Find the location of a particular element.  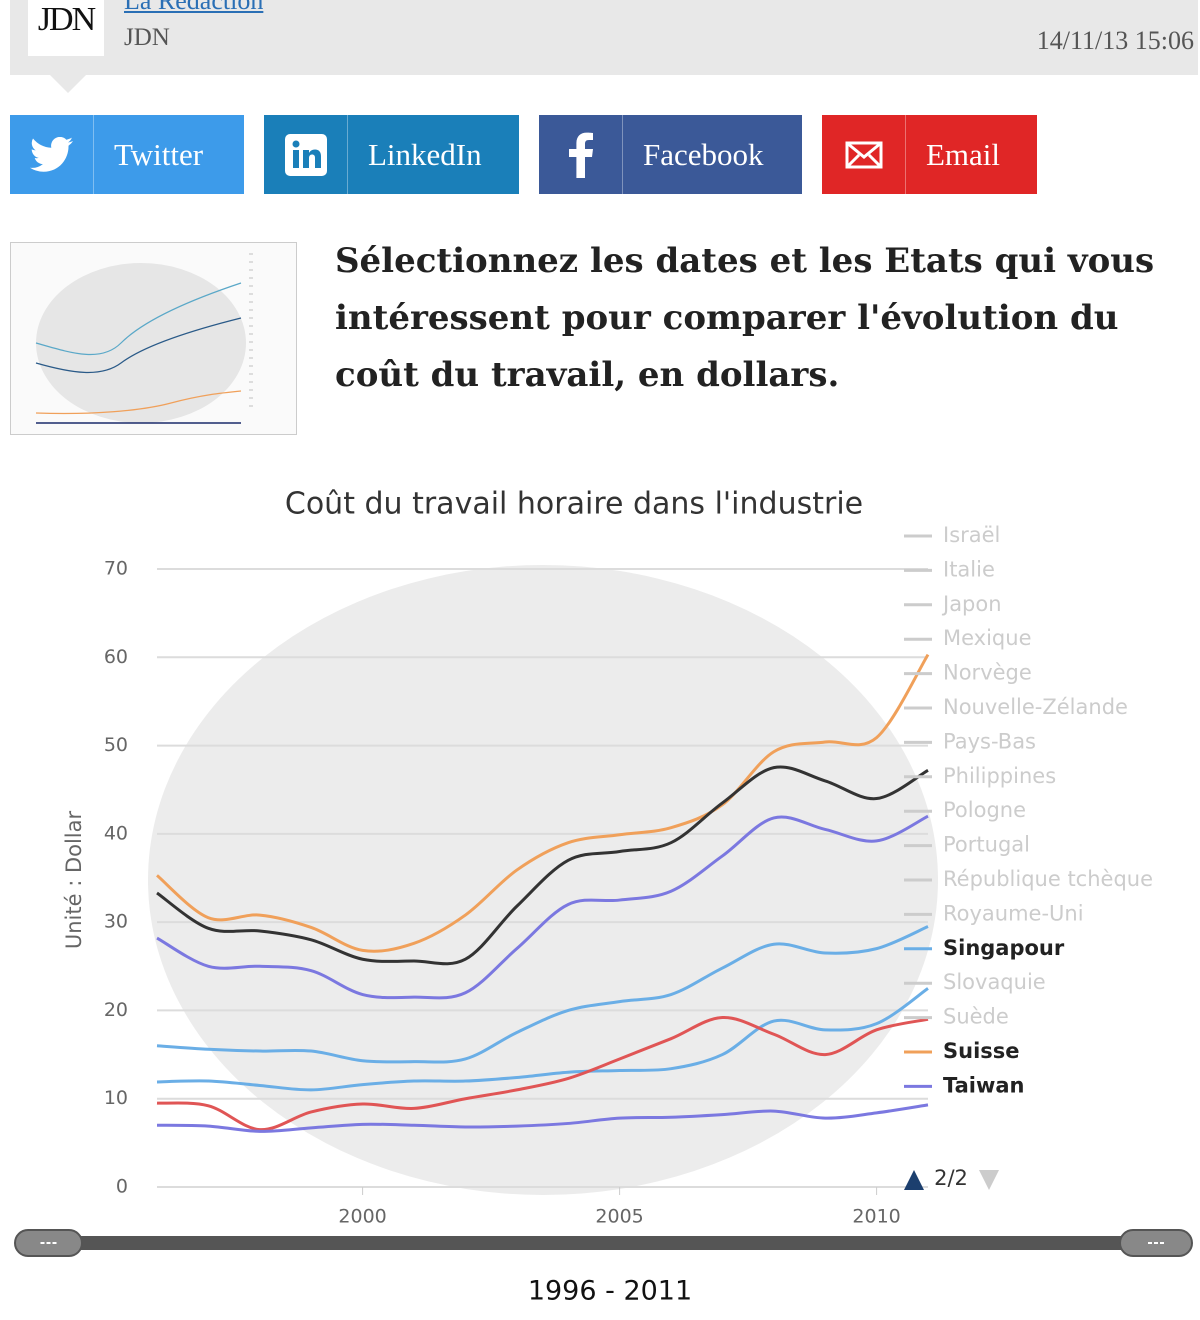

legend-label: Norvège is located at coordinates (987, 673).